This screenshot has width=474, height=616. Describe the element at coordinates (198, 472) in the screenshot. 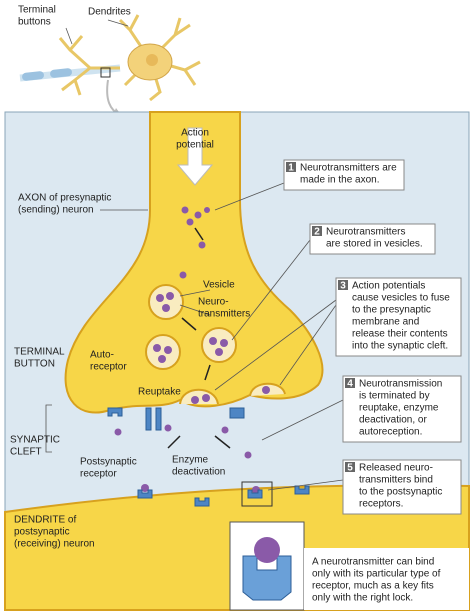

I see `label: deactivation` at that location.